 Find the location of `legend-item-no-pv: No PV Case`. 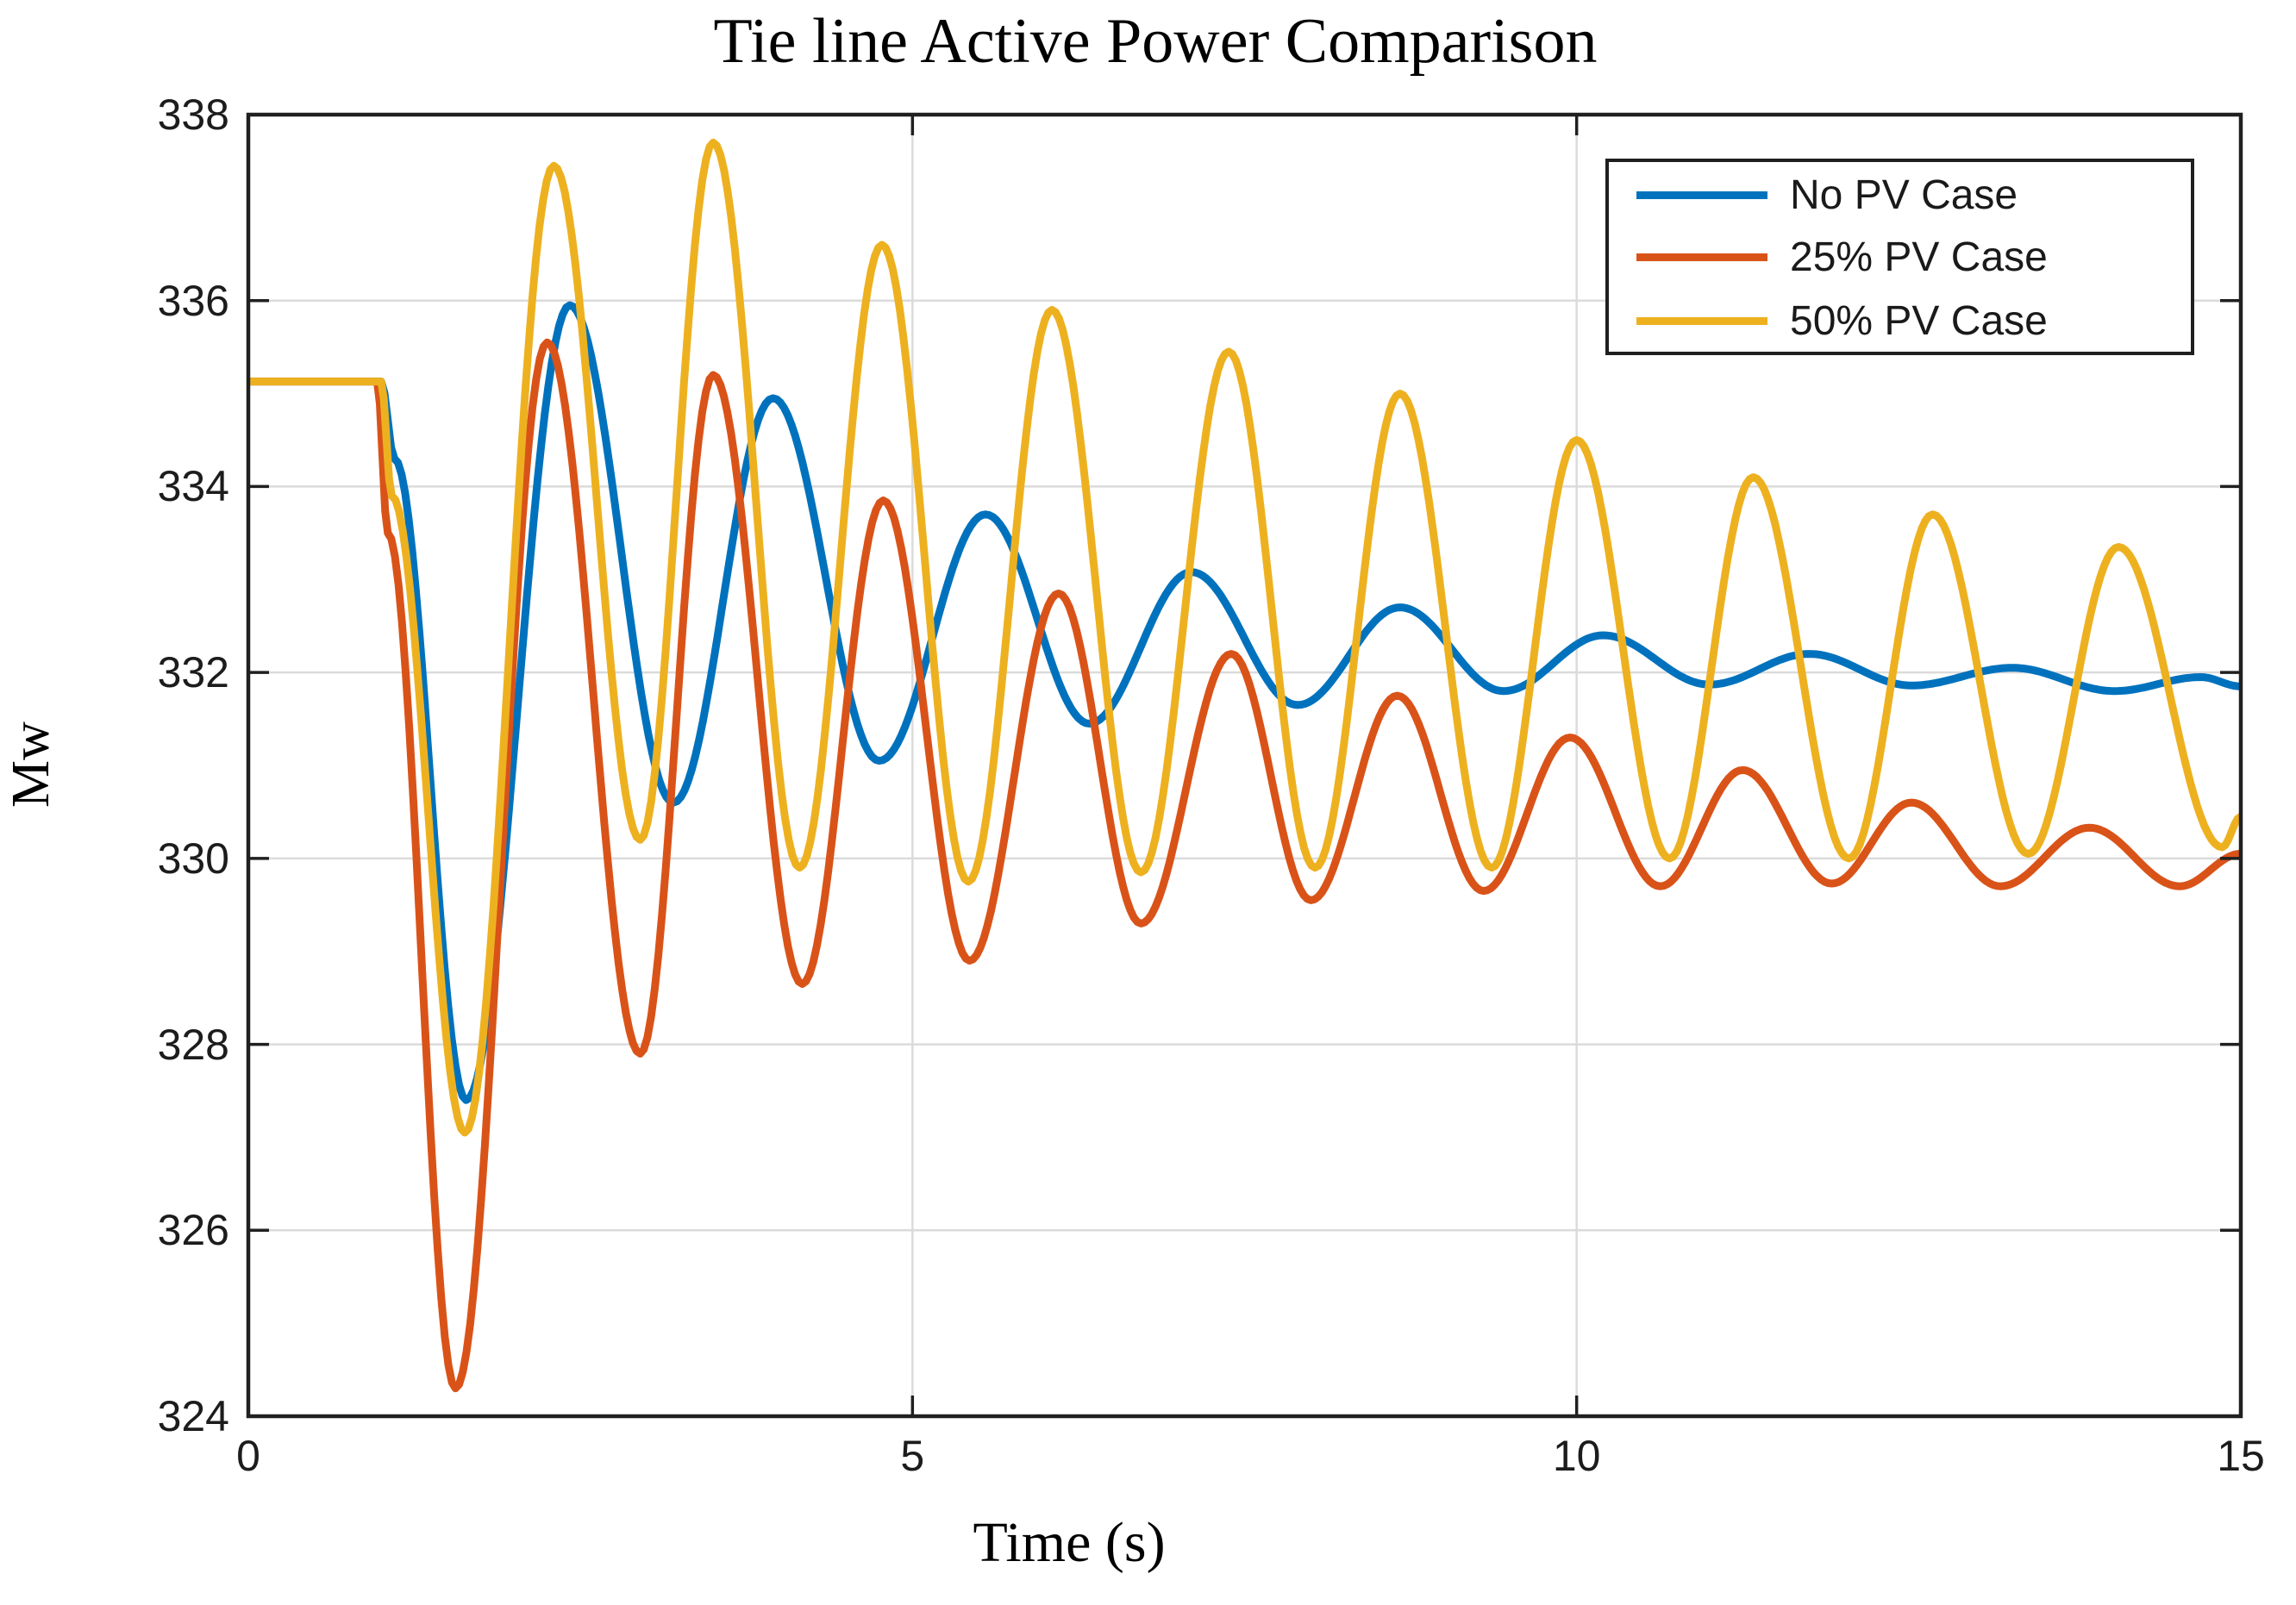

legend-item-no-pv: No PV Case is located at coordinates (1900, 195).